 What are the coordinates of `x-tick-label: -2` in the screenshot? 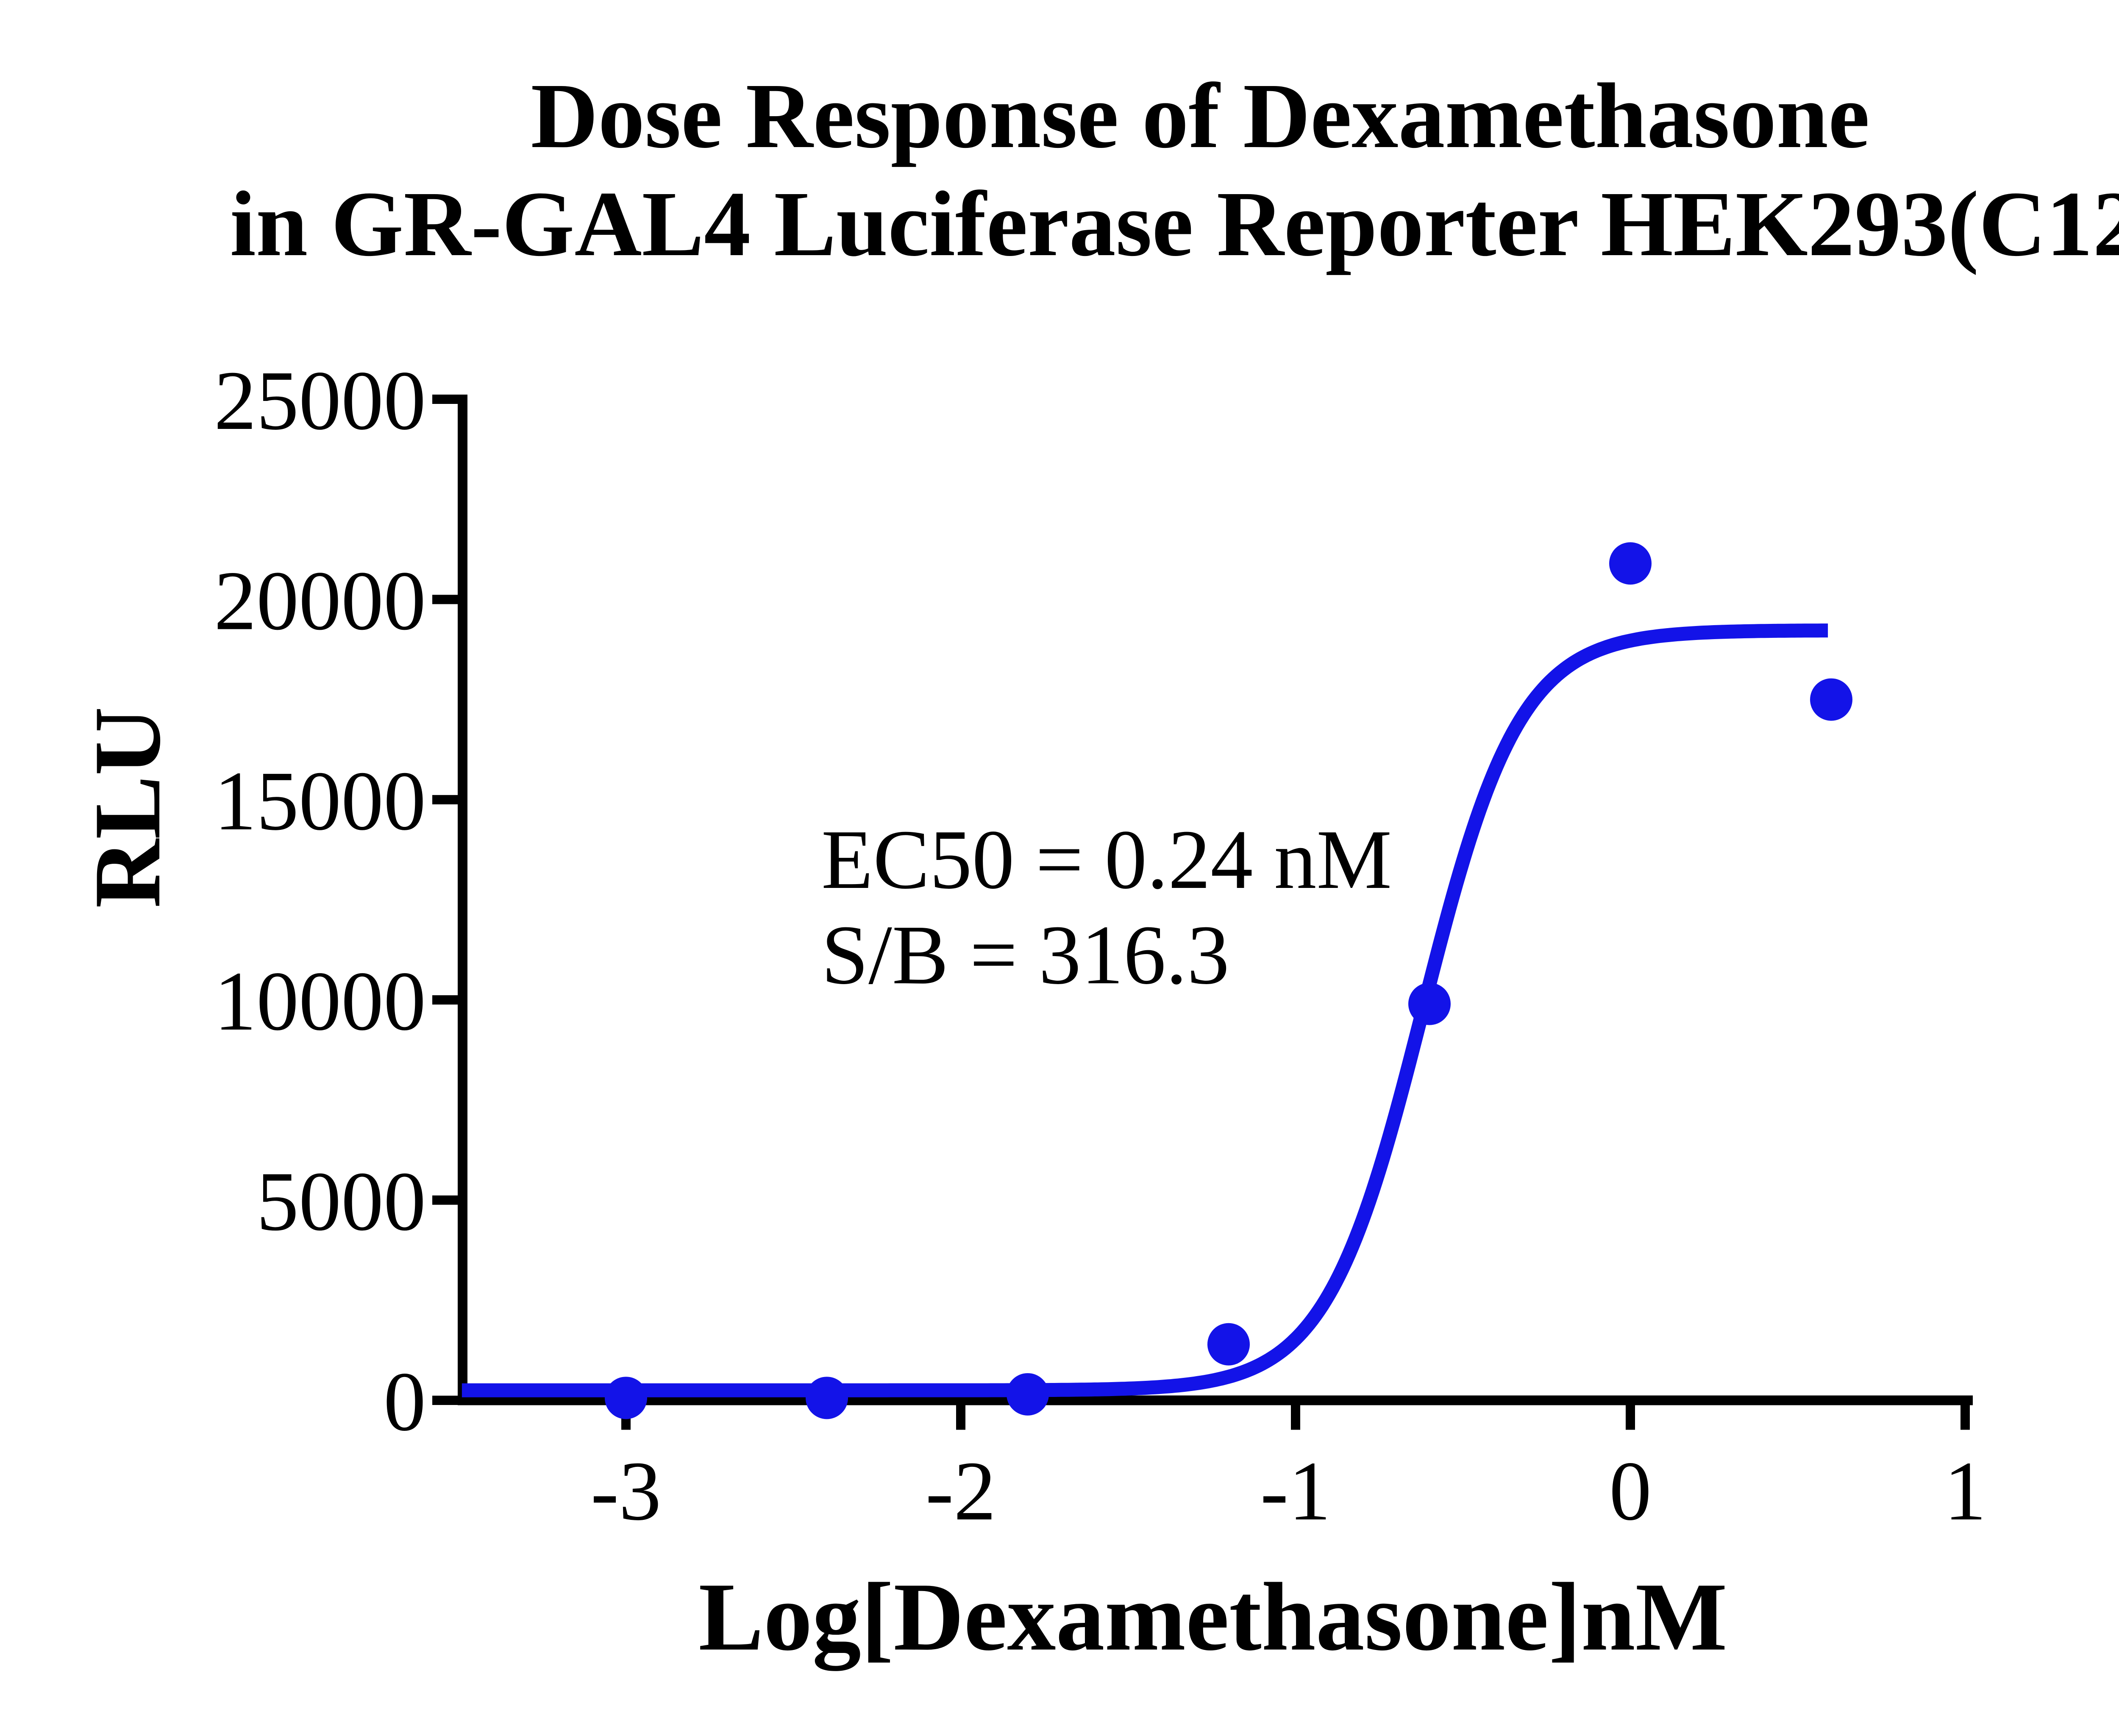 It's located at (961, 1491).